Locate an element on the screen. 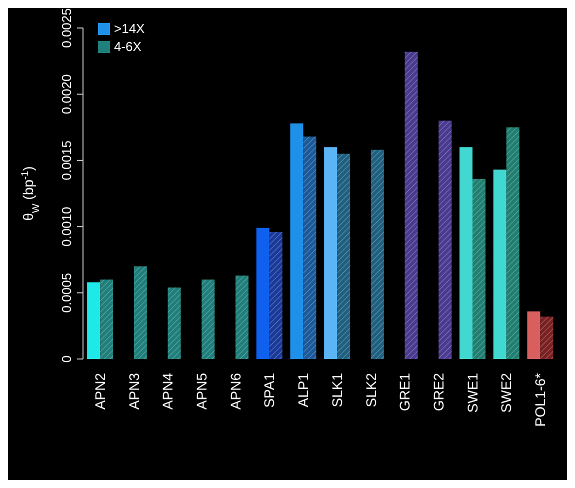 The image size is (575, 488). x-tick-label: SWE2 is located at coordinates (506, 392).